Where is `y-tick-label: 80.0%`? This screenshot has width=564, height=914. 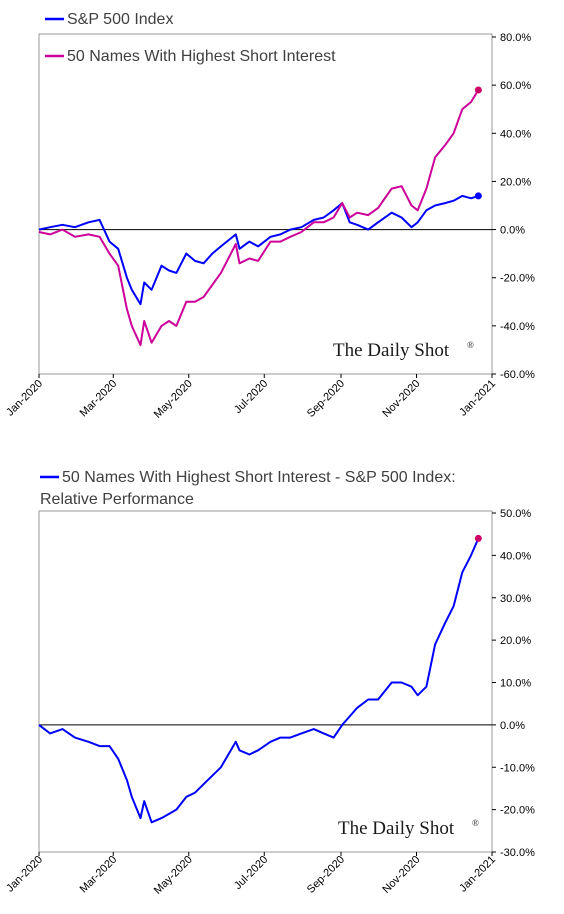
y-tick-label: 80.0% is located at coordinates (515, 38).